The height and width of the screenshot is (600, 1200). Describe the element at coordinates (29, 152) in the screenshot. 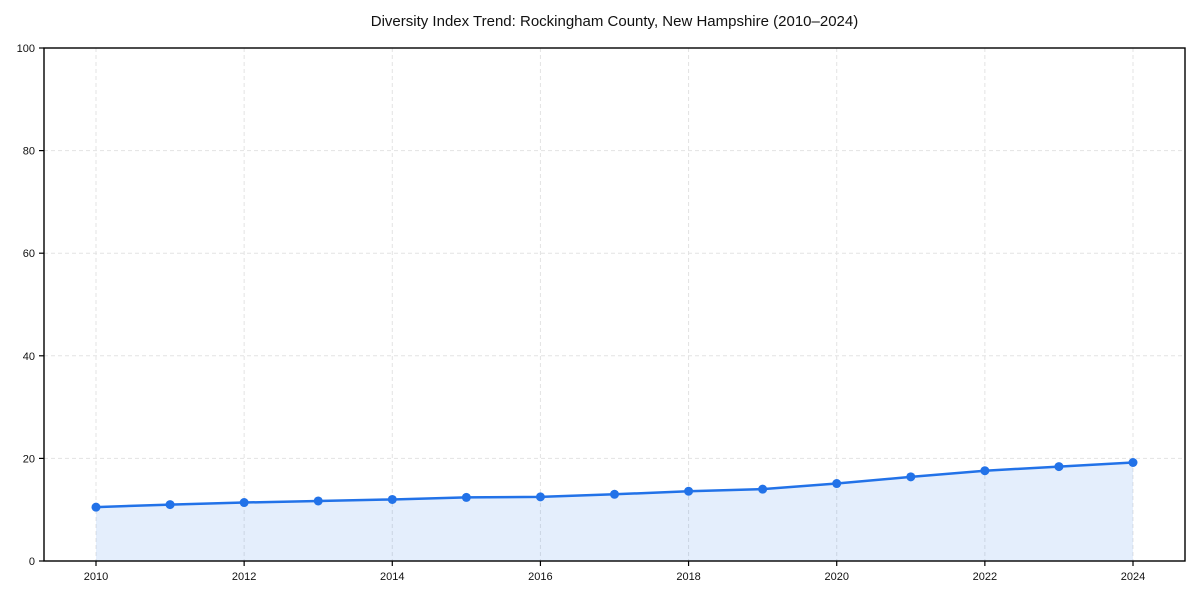

I see `y-tick-label: 80` at that location.